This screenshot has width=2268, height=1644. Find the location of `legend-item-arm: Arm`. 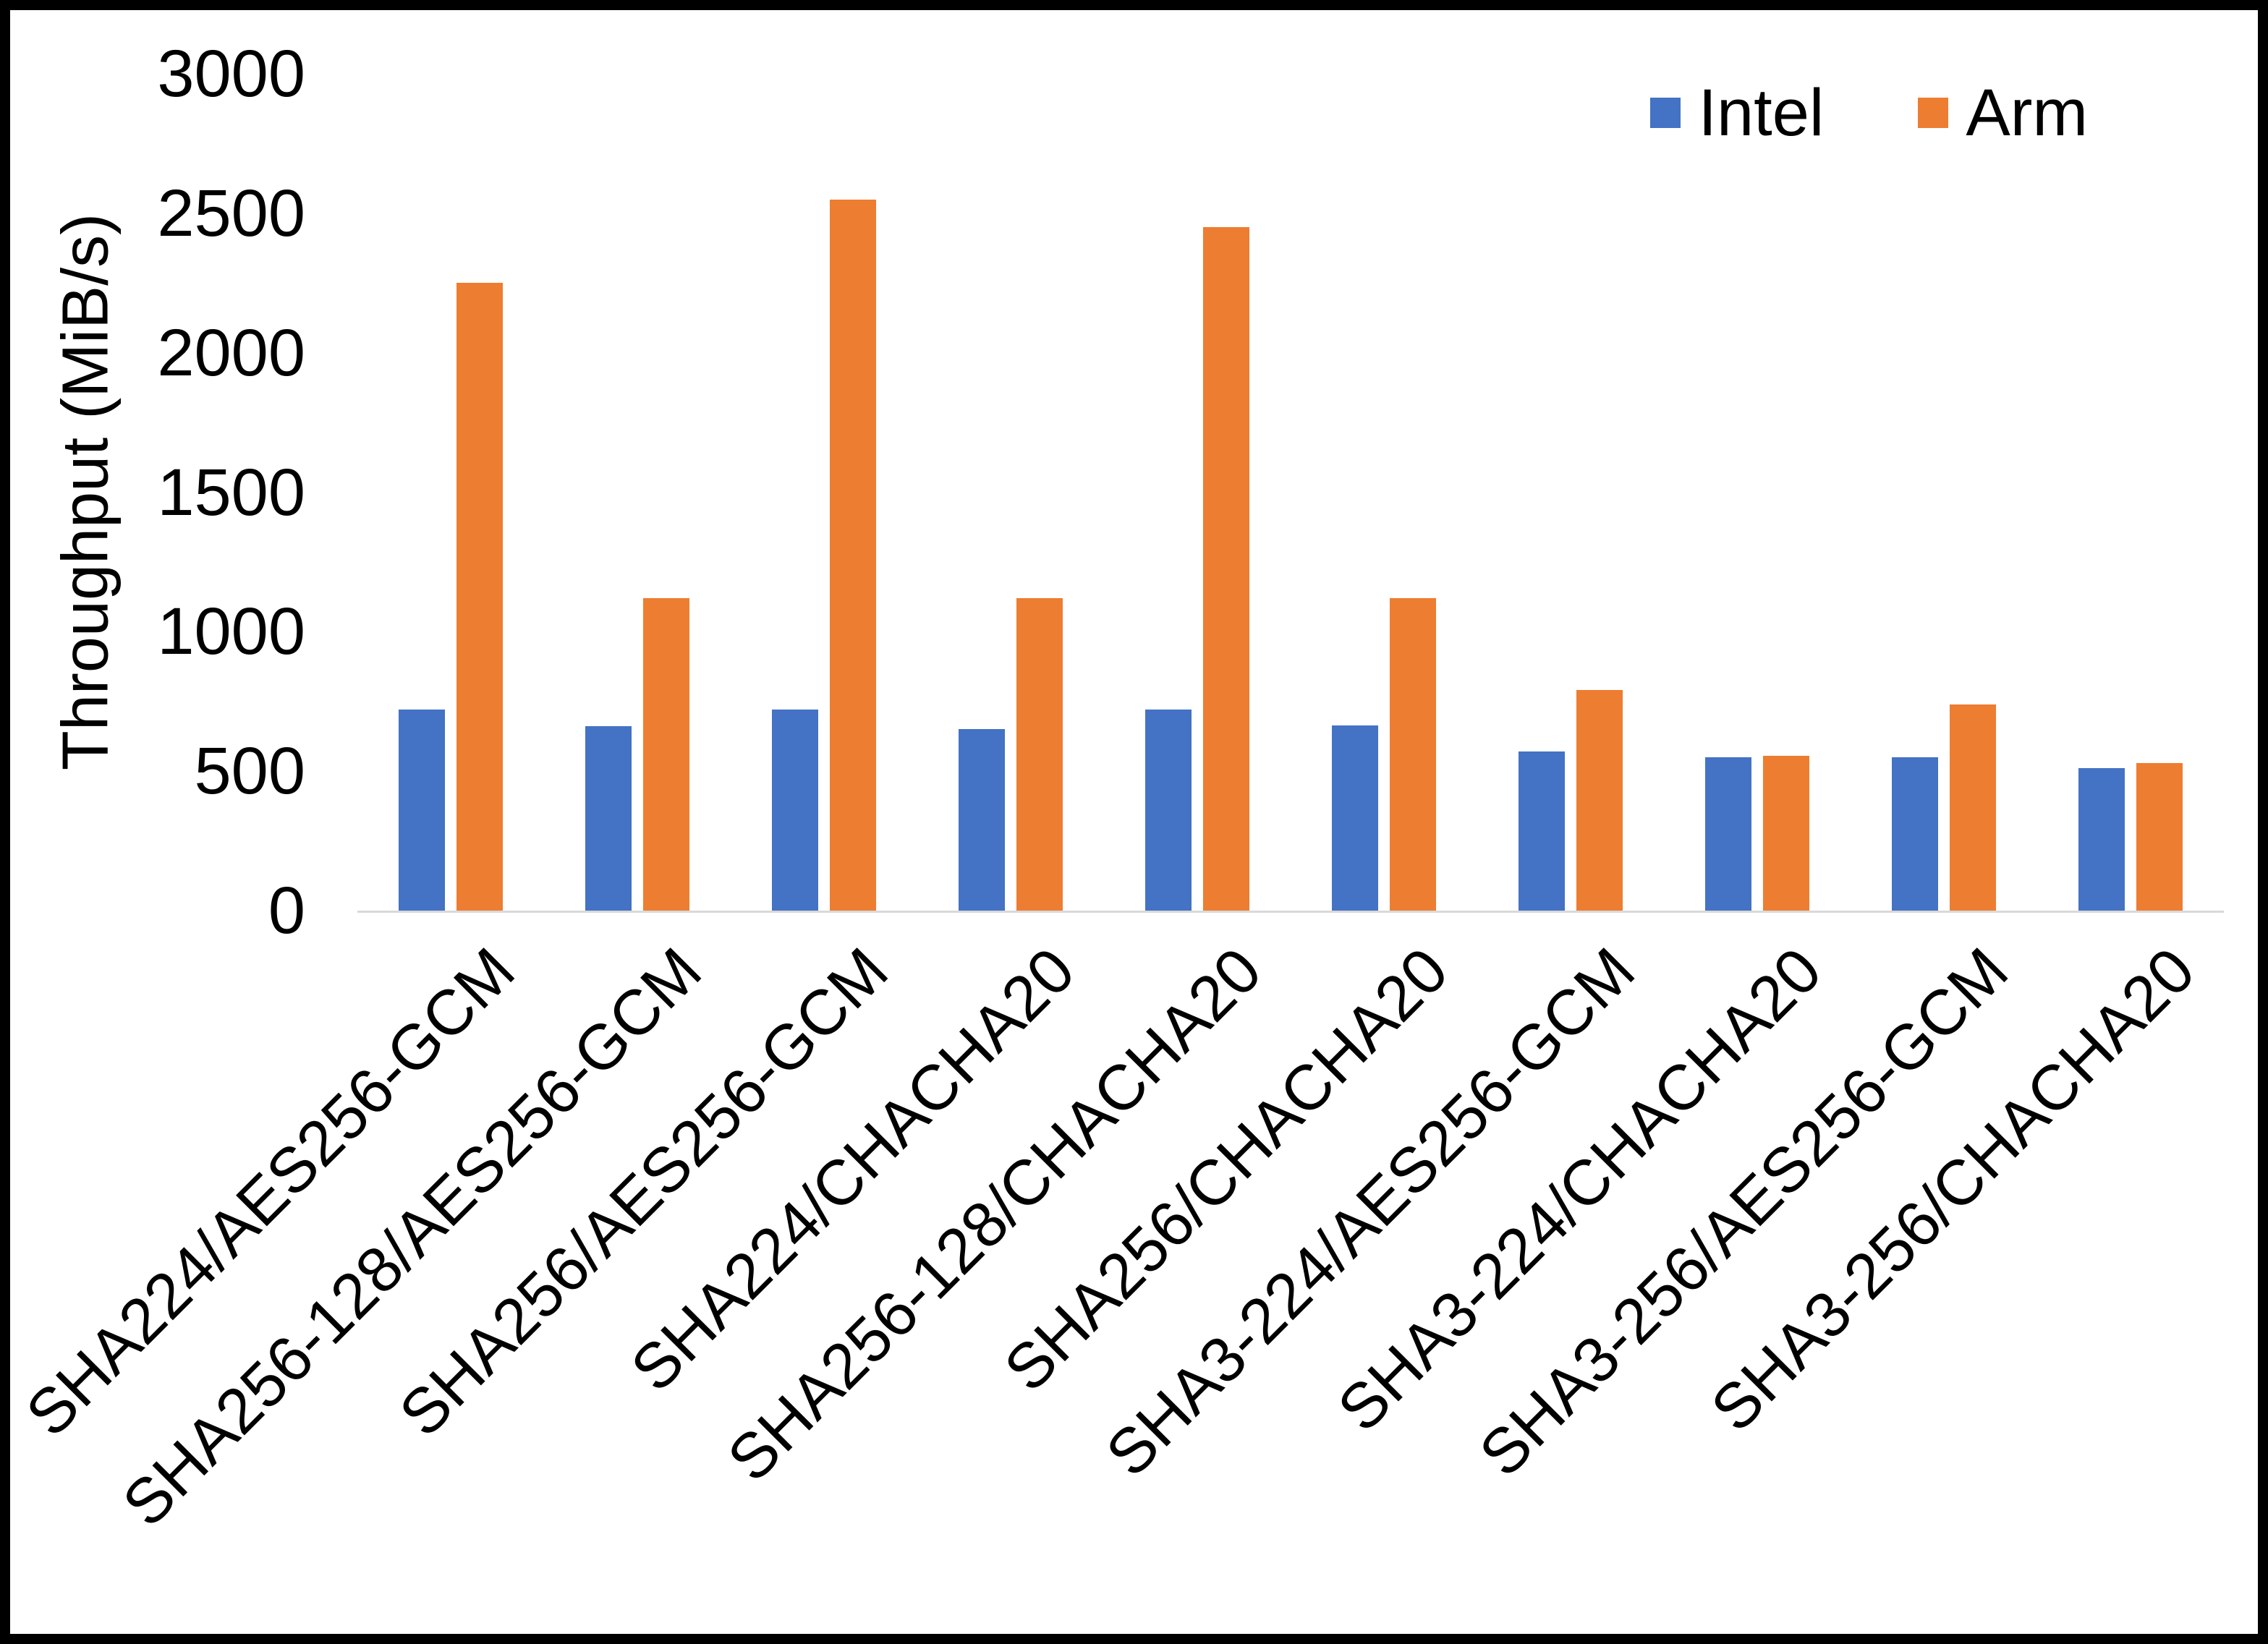

legend-item-arm: Arm is located at coordinates (2003, 113).